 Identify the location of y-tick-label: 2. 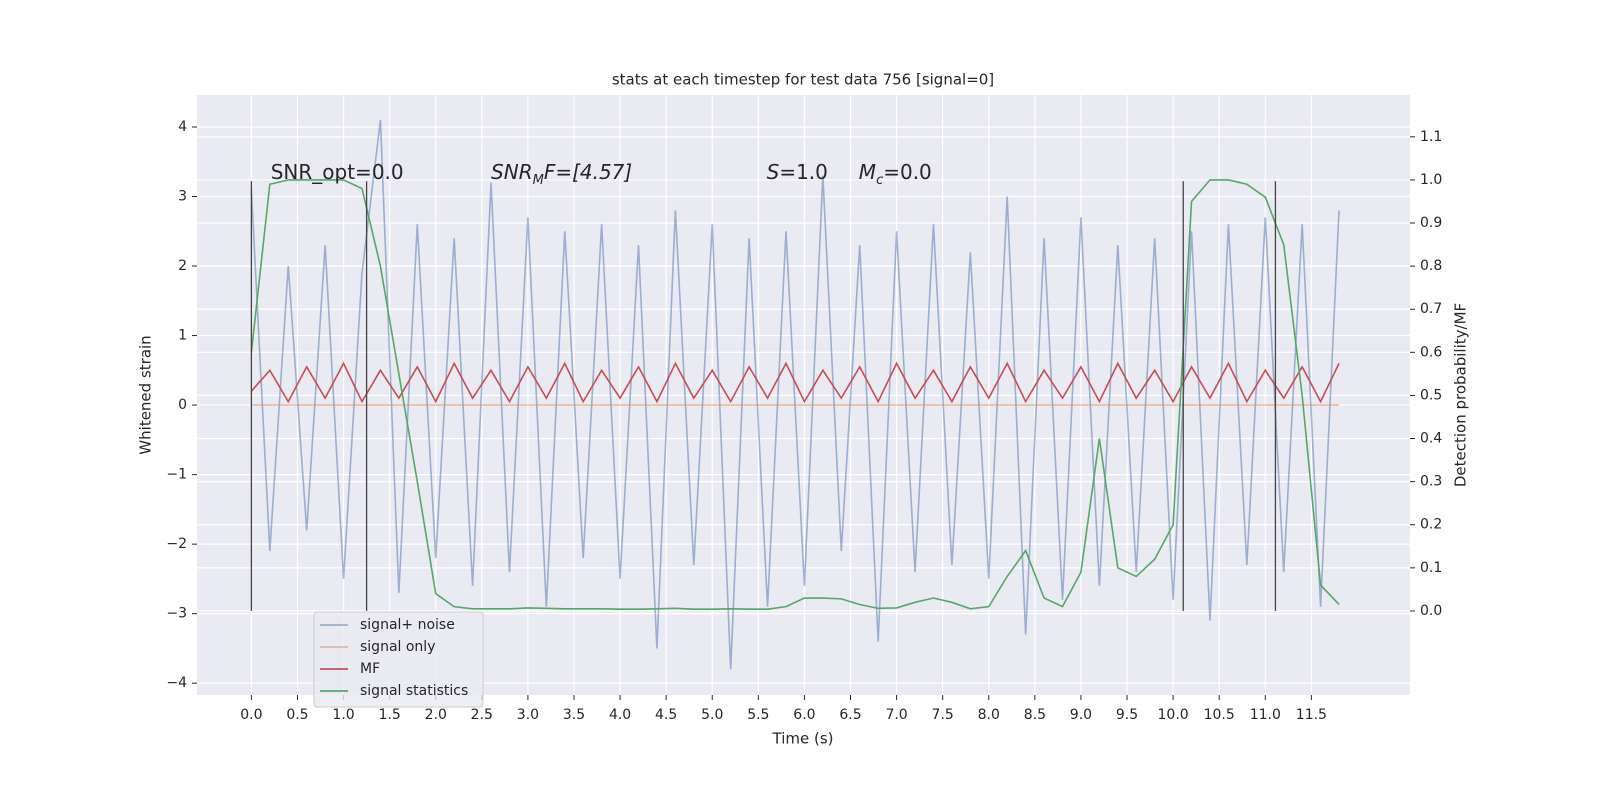
(182, 266).